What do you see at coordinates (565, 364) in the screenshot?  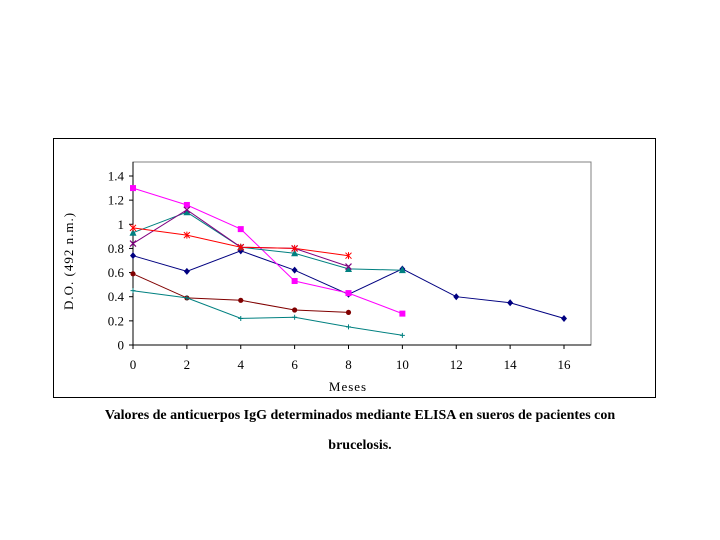 I see `x-tick-label: 16` at bounding box center [565, 364].